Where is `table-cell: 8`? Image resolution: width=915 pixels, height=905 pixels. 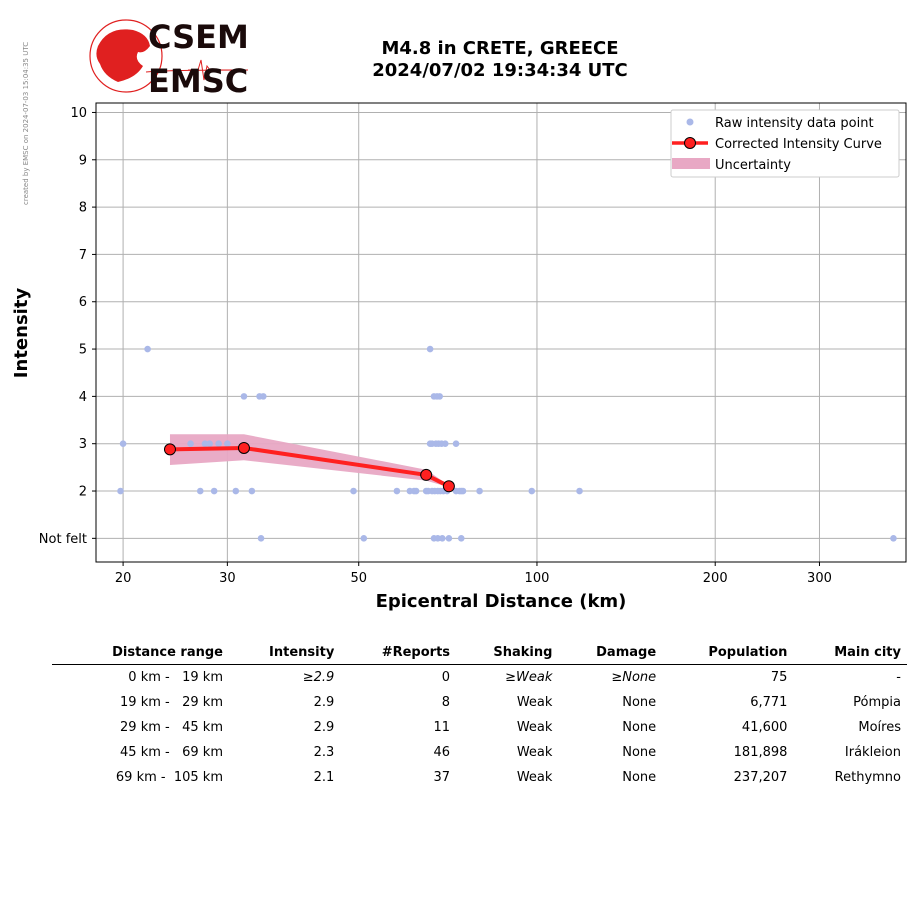
table-cell: 8 is located at coordinates (446, 702).